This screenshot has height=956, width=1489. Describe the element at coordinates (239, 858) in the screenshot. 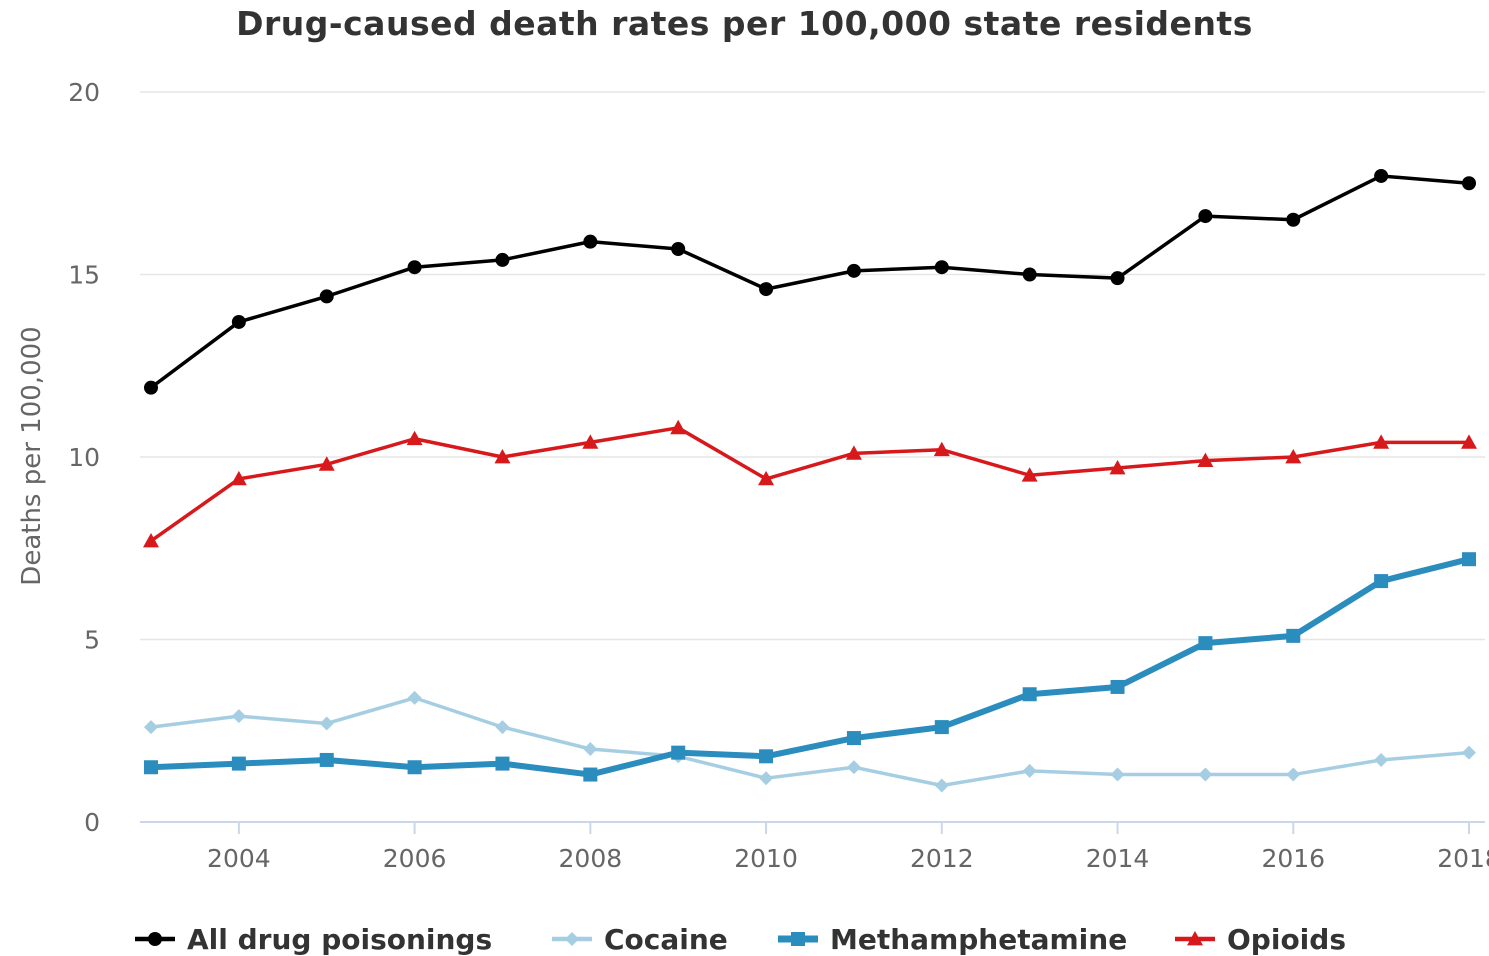

I see `x-tick-label: 2004` at that location.